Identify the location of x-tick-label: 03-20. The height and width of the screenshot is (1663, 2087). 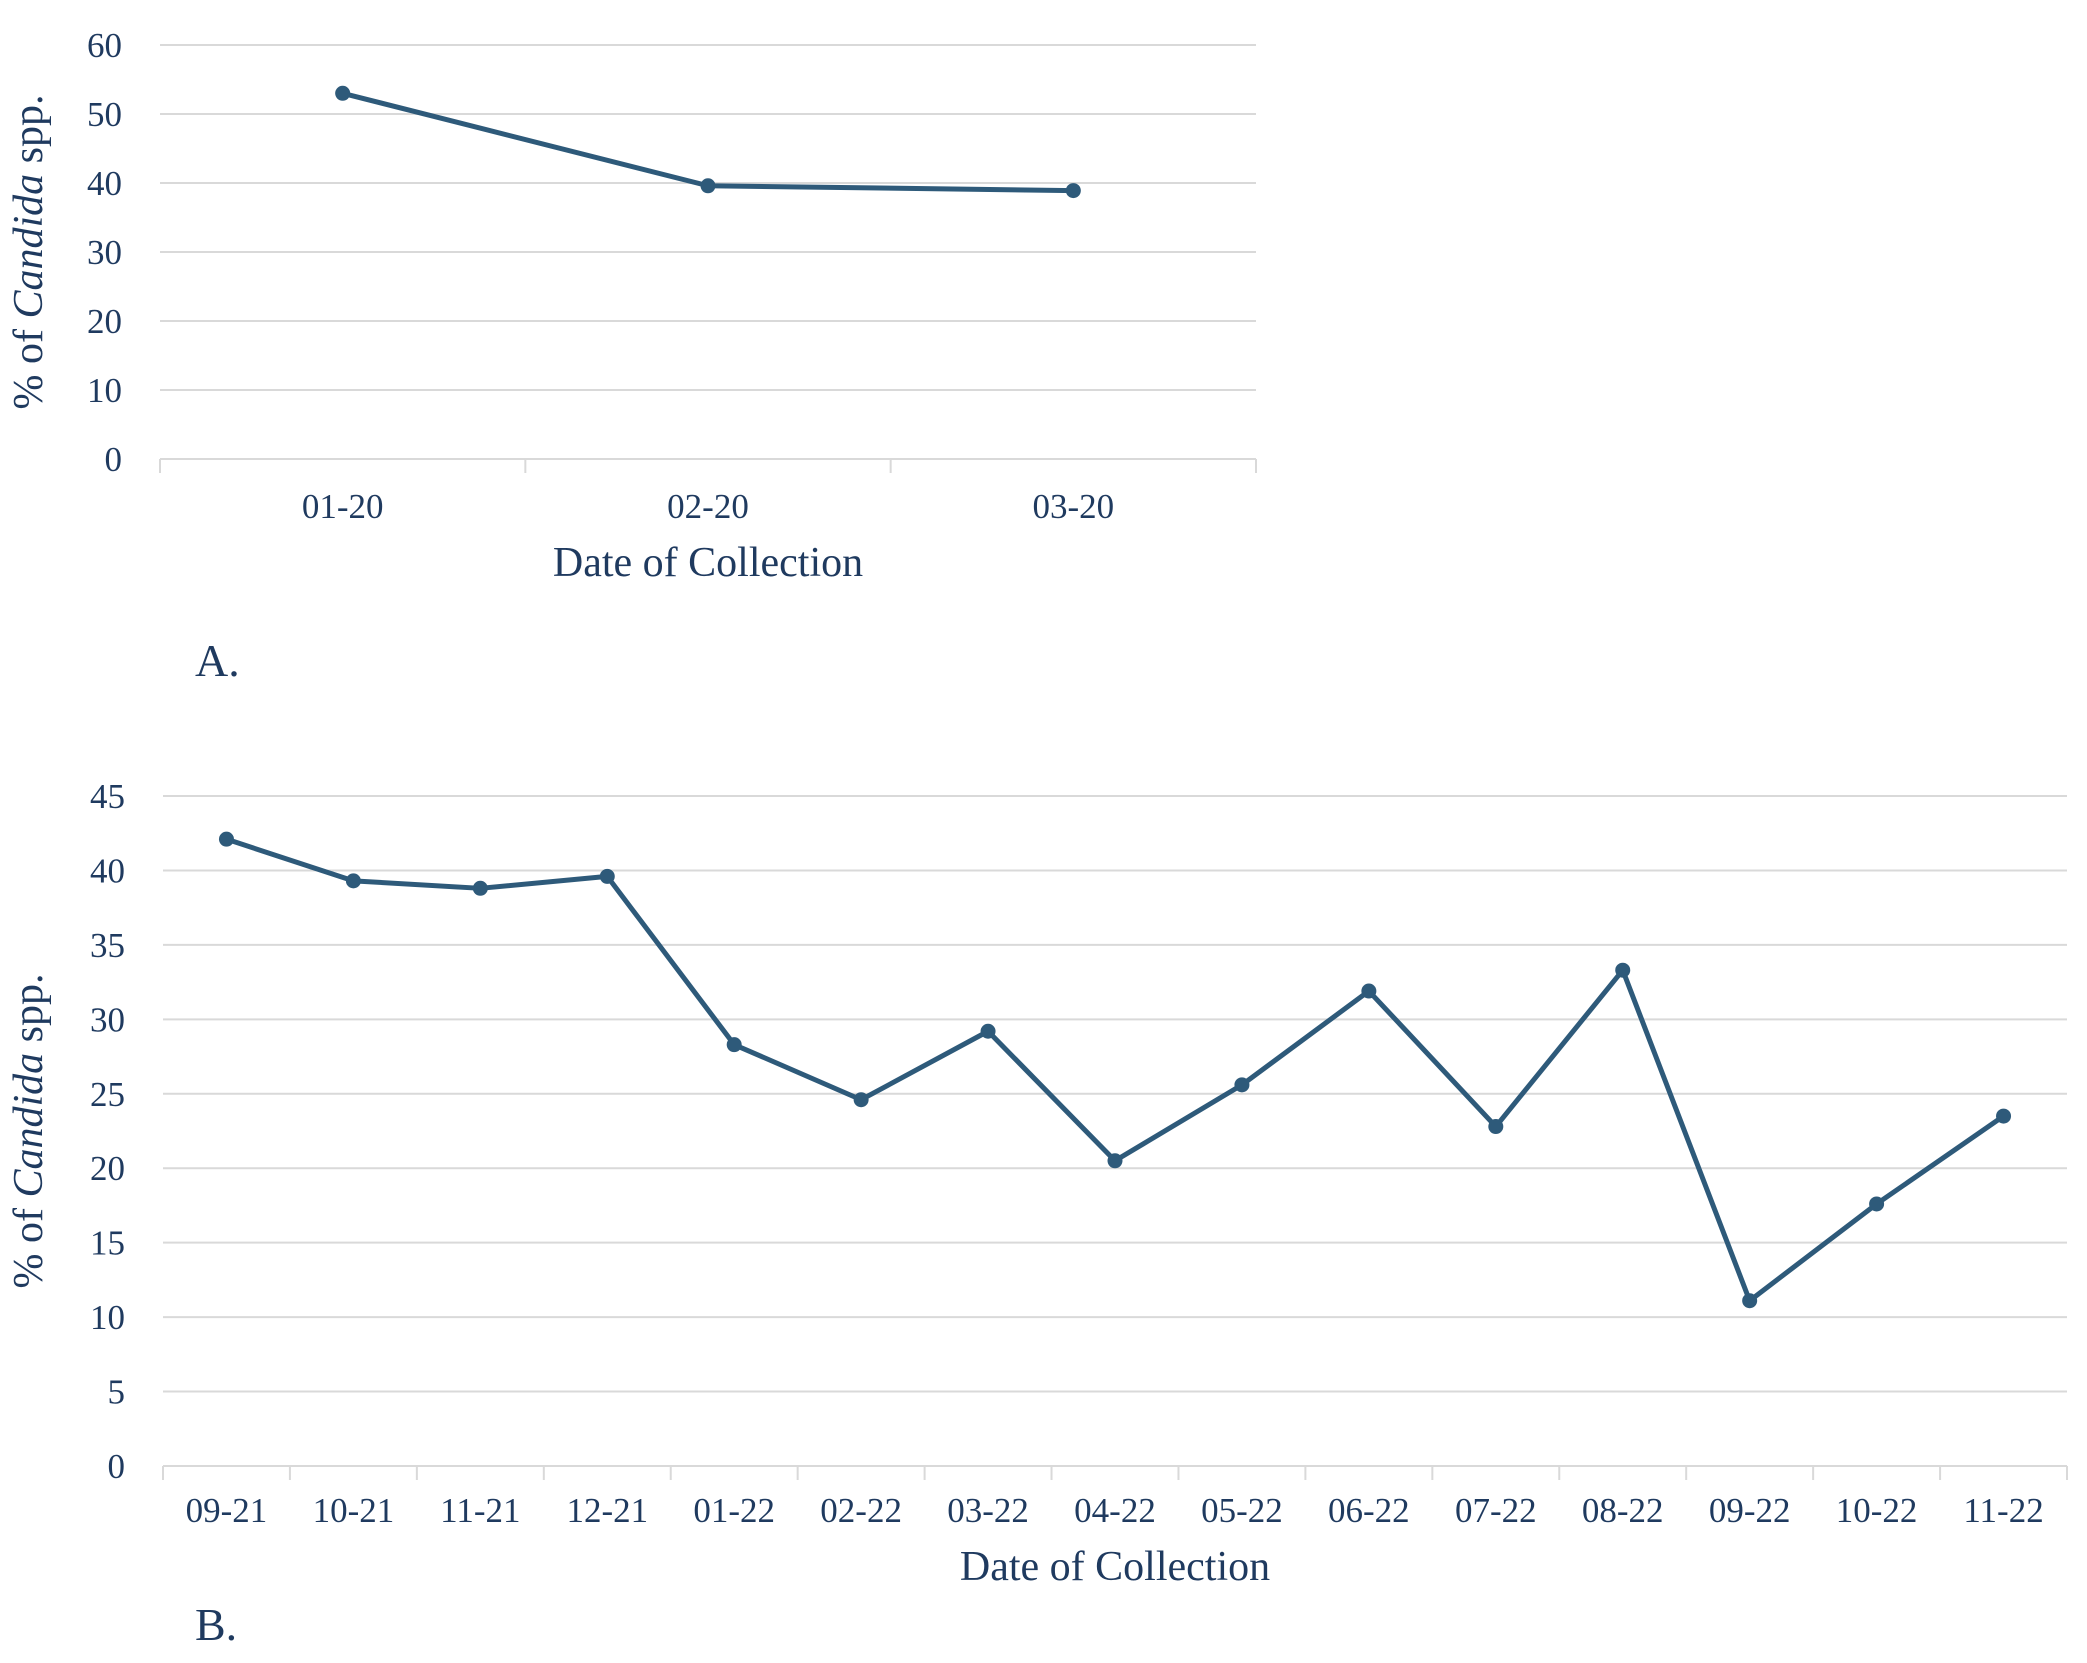
(1074, 506).